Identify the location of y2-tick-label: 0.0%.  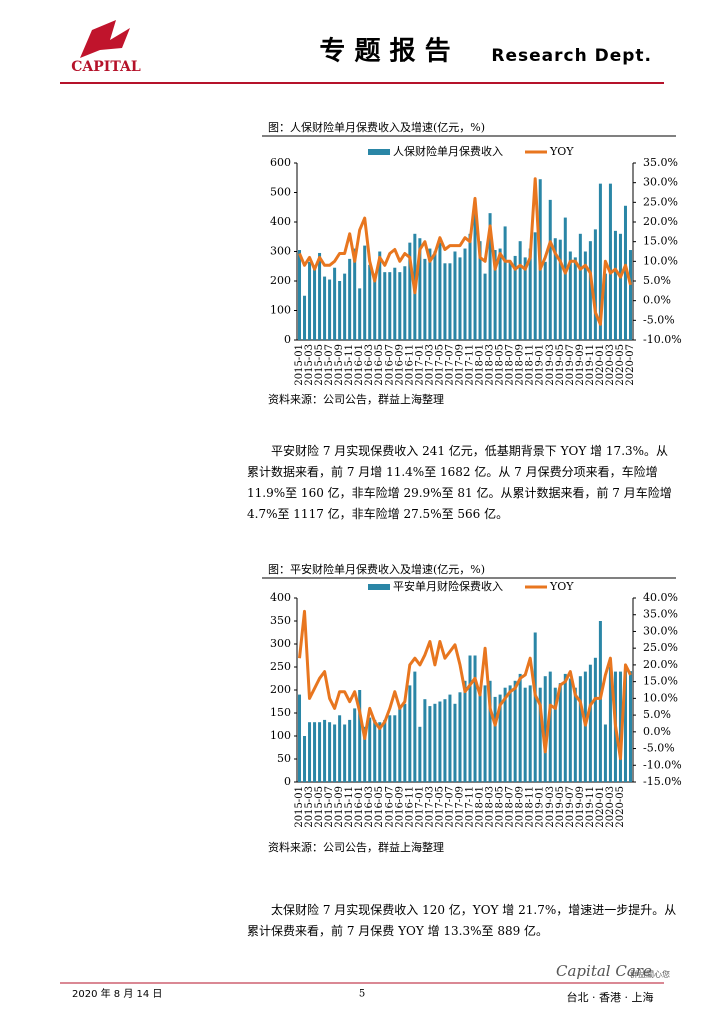
(657, 300).